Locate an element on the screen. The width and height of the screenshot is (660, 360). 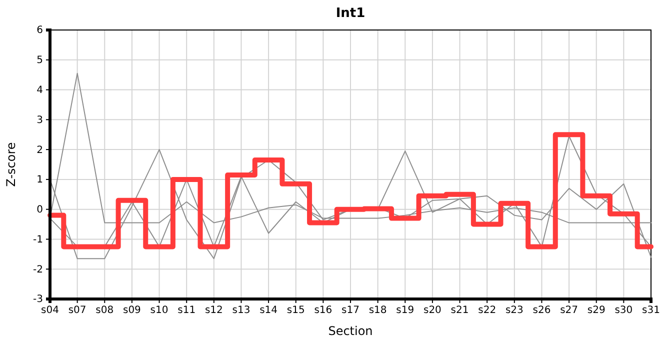
x-tick-label: s09 is located at coordinates (131, 310).